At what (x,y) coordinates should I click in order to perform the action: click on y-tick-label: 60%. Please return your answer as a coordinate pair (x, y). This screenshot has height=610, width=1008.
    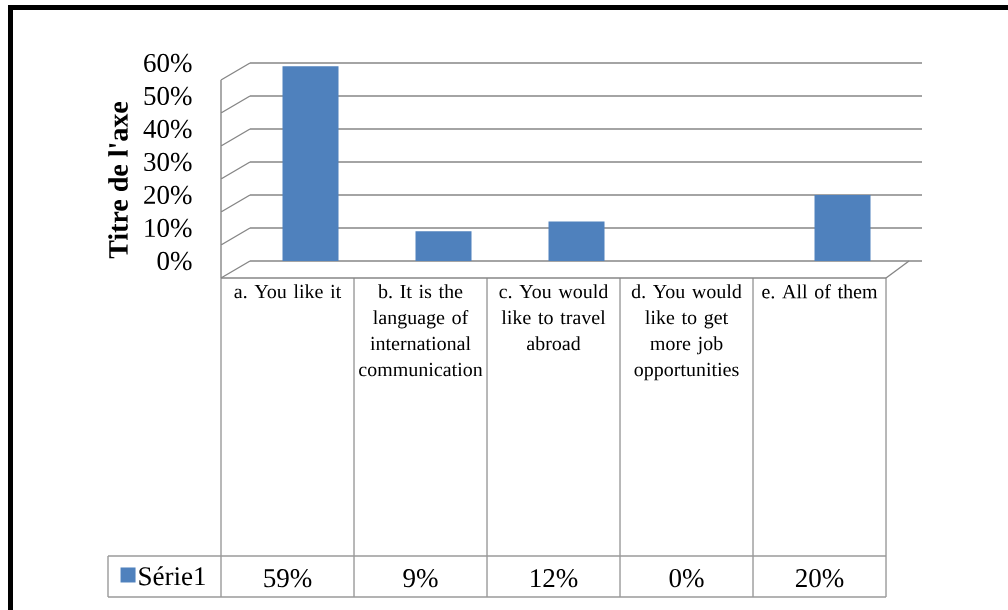
    Looking at the image, I should click on (168, 63).